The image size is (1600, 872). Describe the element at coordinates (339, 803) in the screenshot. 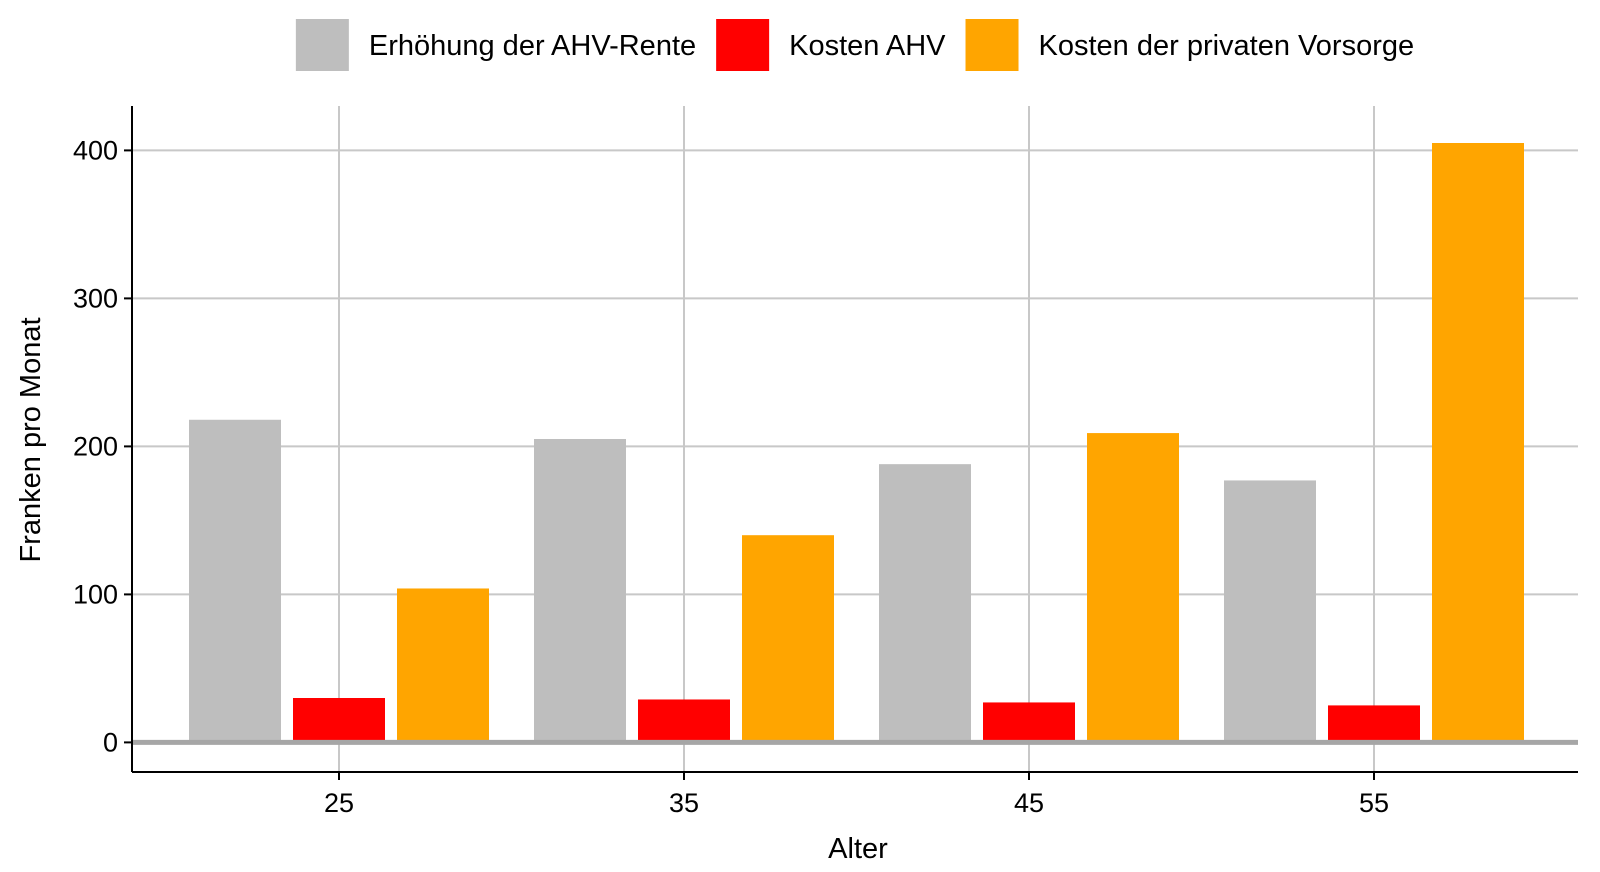

I see `x-tick-label: 25` at that location.